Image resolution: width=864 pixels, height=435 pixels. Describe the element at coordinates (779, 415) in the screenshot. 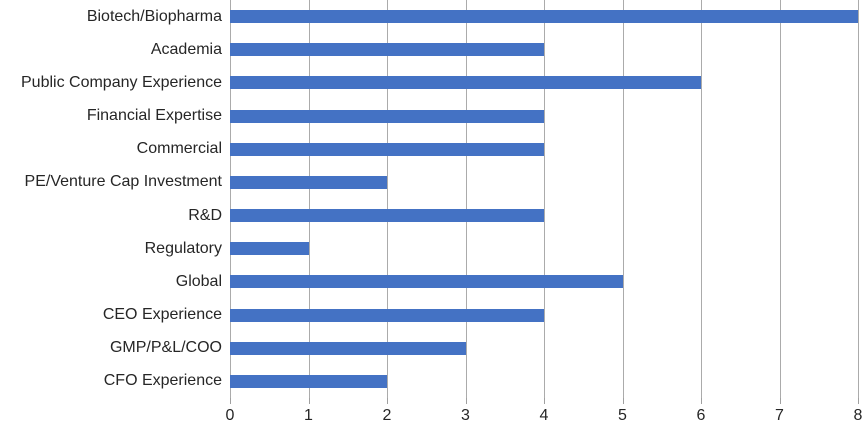

I see `axis-tick-label: 7` at that location.